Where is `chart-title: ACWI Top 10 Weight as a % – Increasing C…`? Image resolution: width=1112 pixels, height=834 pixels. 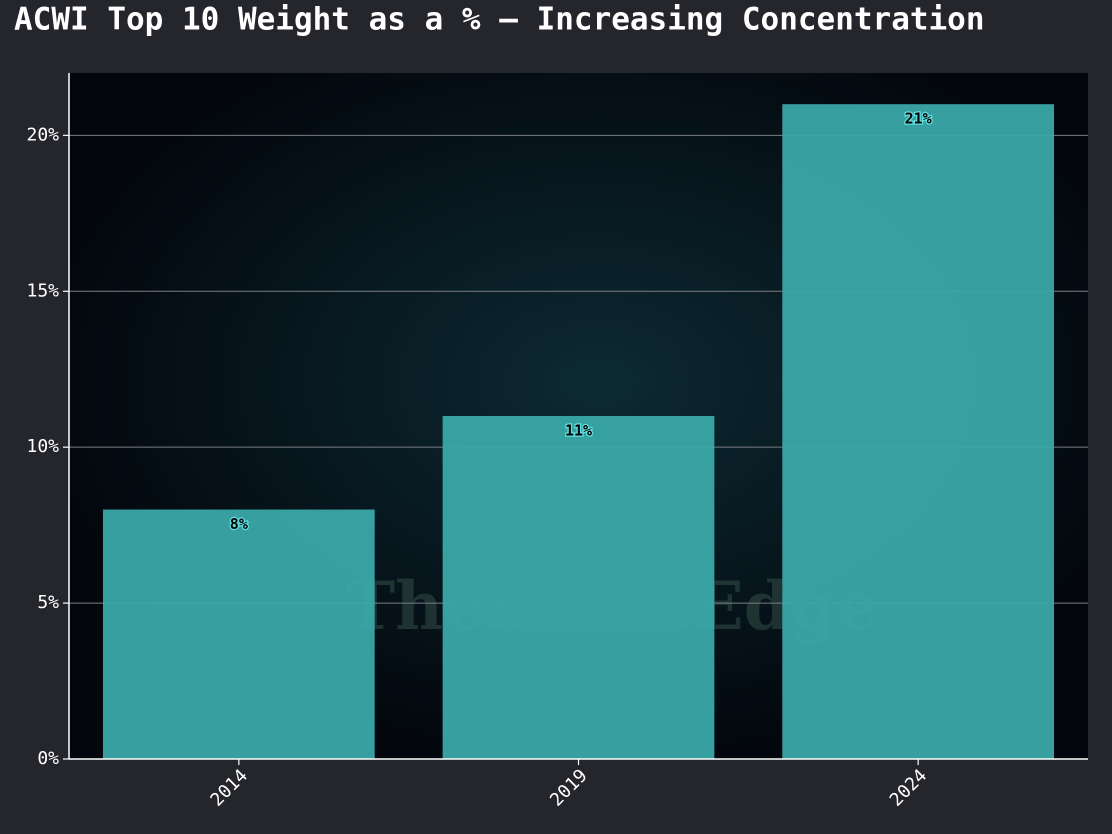 chart-title: ACWI Top 10 Weight as a % – Increasing C… is located at coordinates (499, 20).